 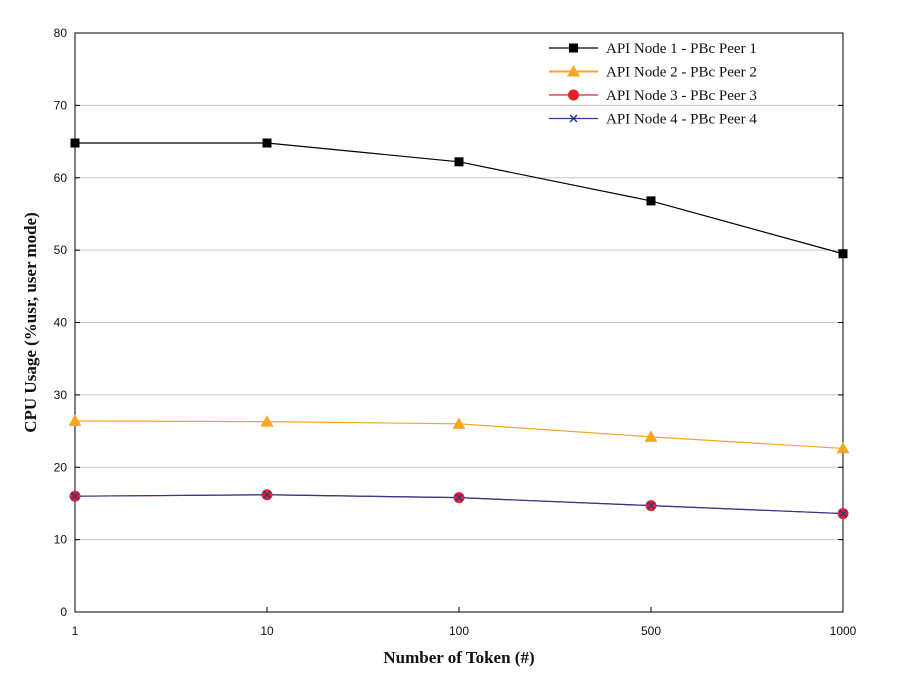 I want to click on y-tick-label-10: 10, so click(x=61, y=540).